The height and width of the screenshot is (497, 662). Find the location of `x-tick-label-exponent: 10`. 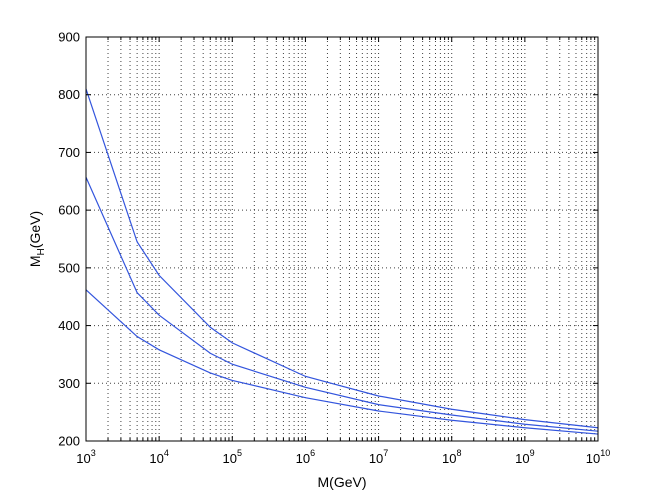

x-tick-label-exponent: 10 is located at coordinates (605, 453).